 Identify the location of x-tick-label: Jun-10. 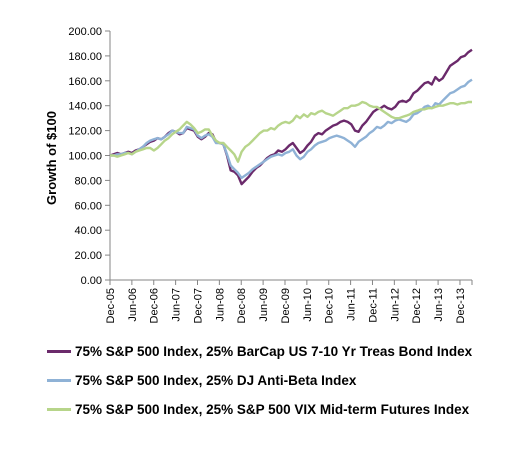
(308, 305).